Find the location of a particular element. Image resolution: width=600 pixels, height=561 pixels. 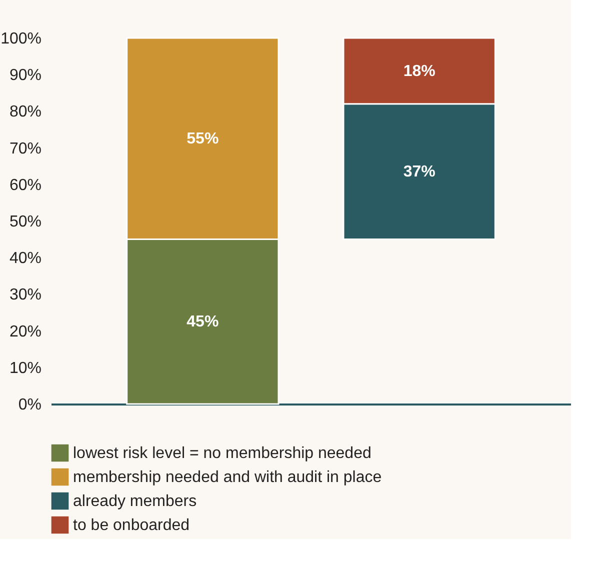

legend-label: to be onboarded is located at coordinates (131, 525).